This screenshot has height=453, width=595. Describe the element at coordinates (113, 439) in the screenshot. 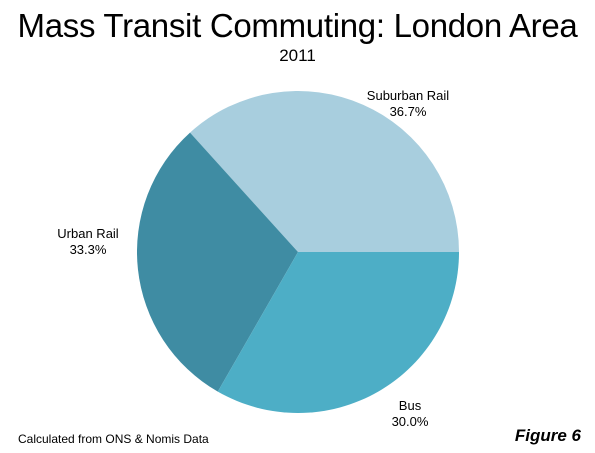

I see `source-note: Calculated from ONS & Nomis Data` at that location.